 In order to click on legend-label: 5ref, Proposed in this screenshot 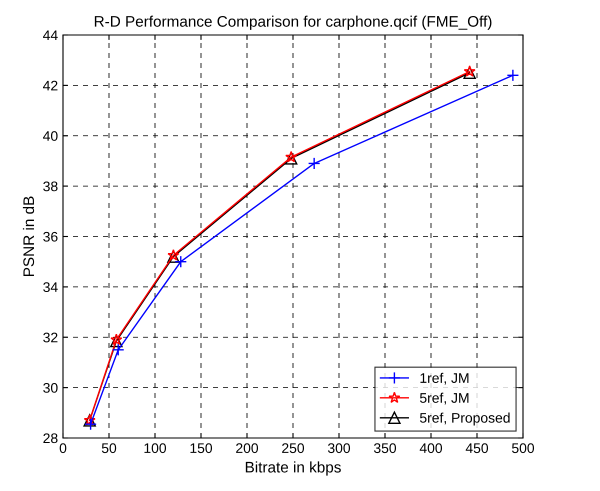, I will do `click(465, 419)`.